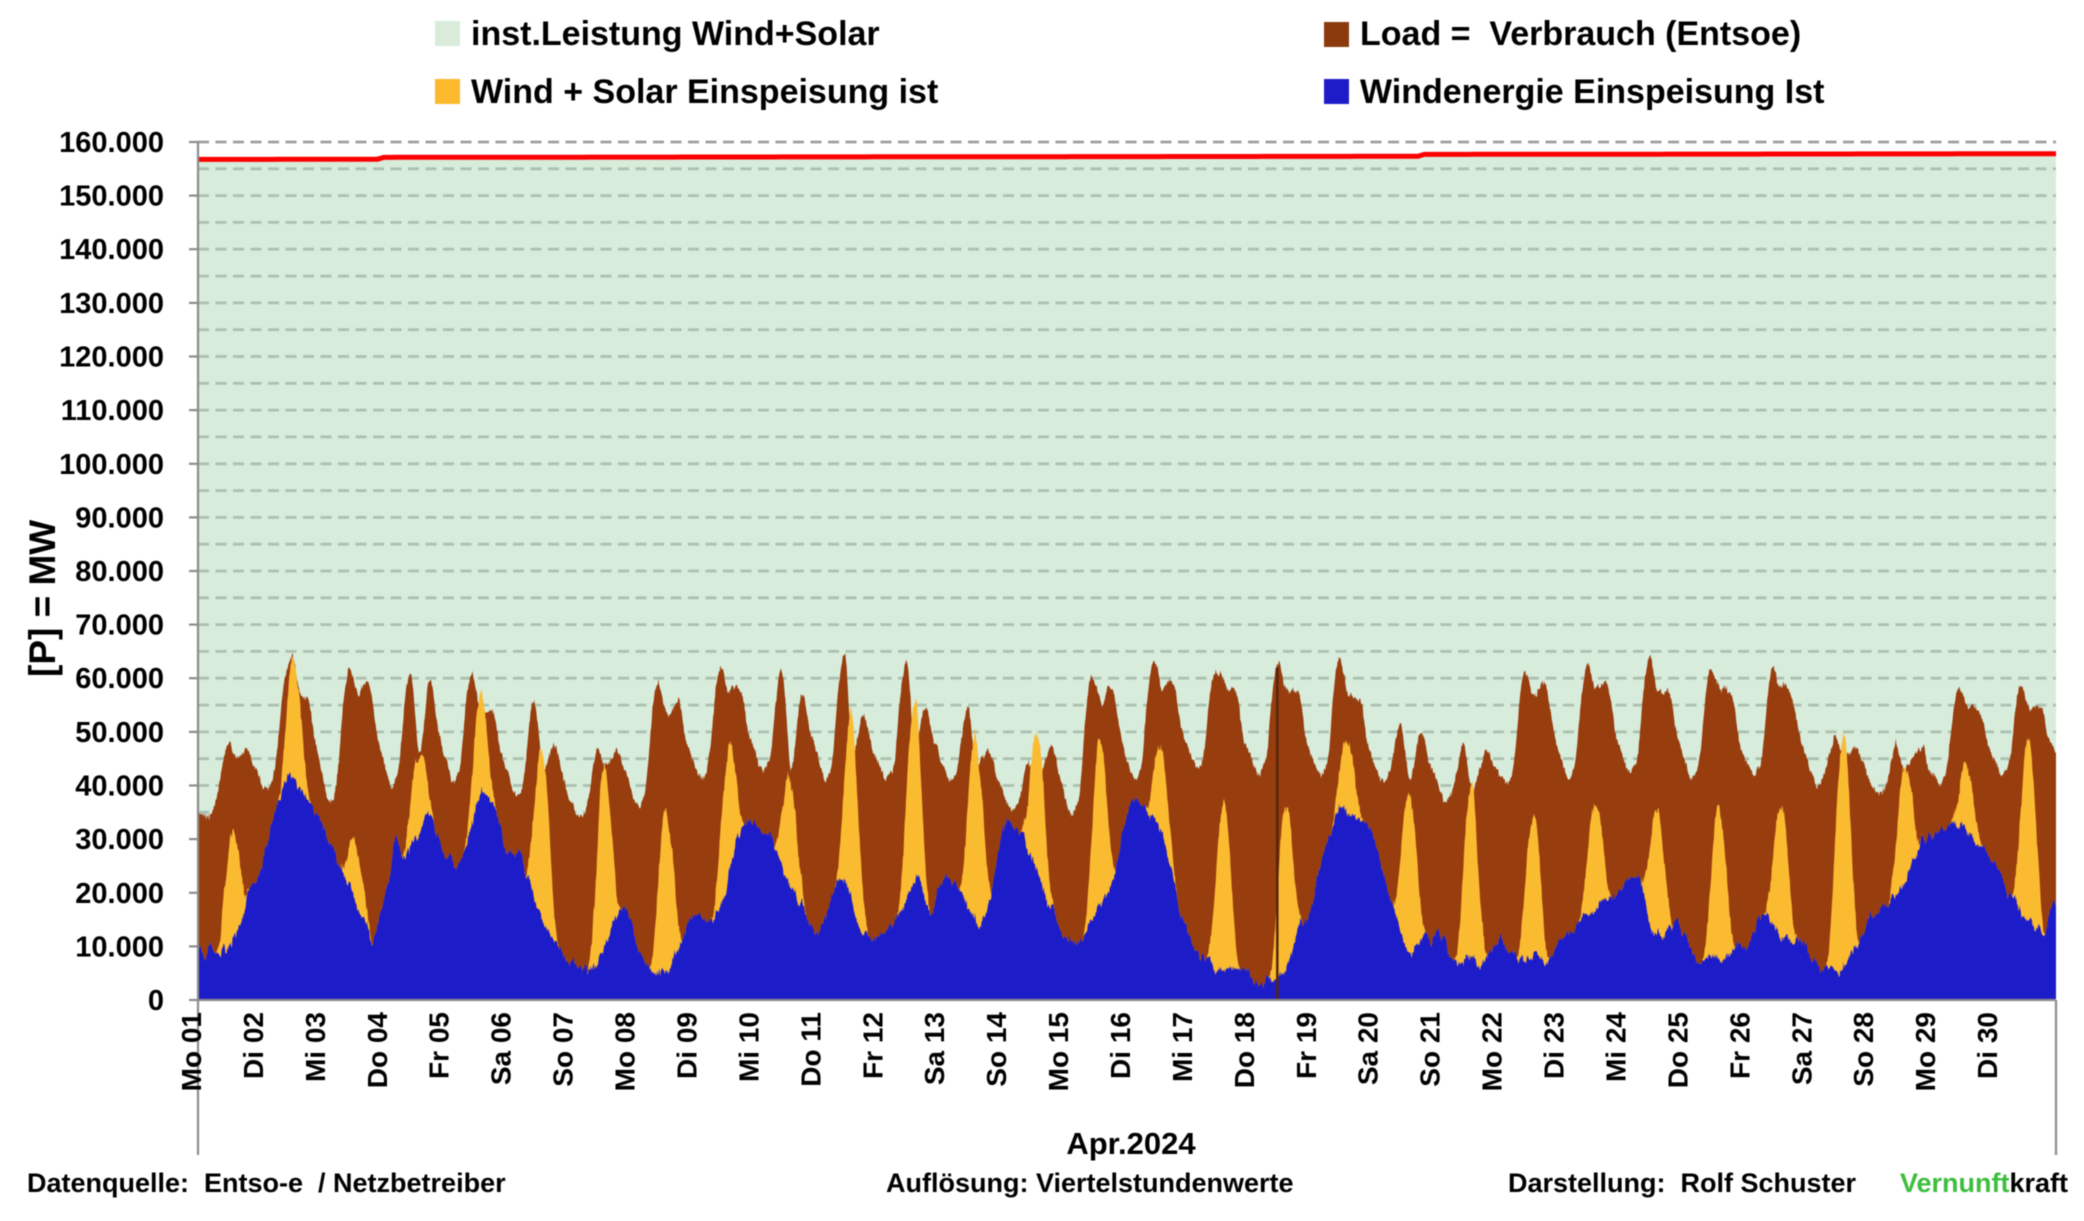 The height and width of the screenshot is (1221, 2084). Describe the element at coordinates (266, 1183) in the screenshot. I see `svg-text:Datenquelle: Entso-e / Netzb: Datenquelle: Entso-e / Netzbetreiber` at that location.